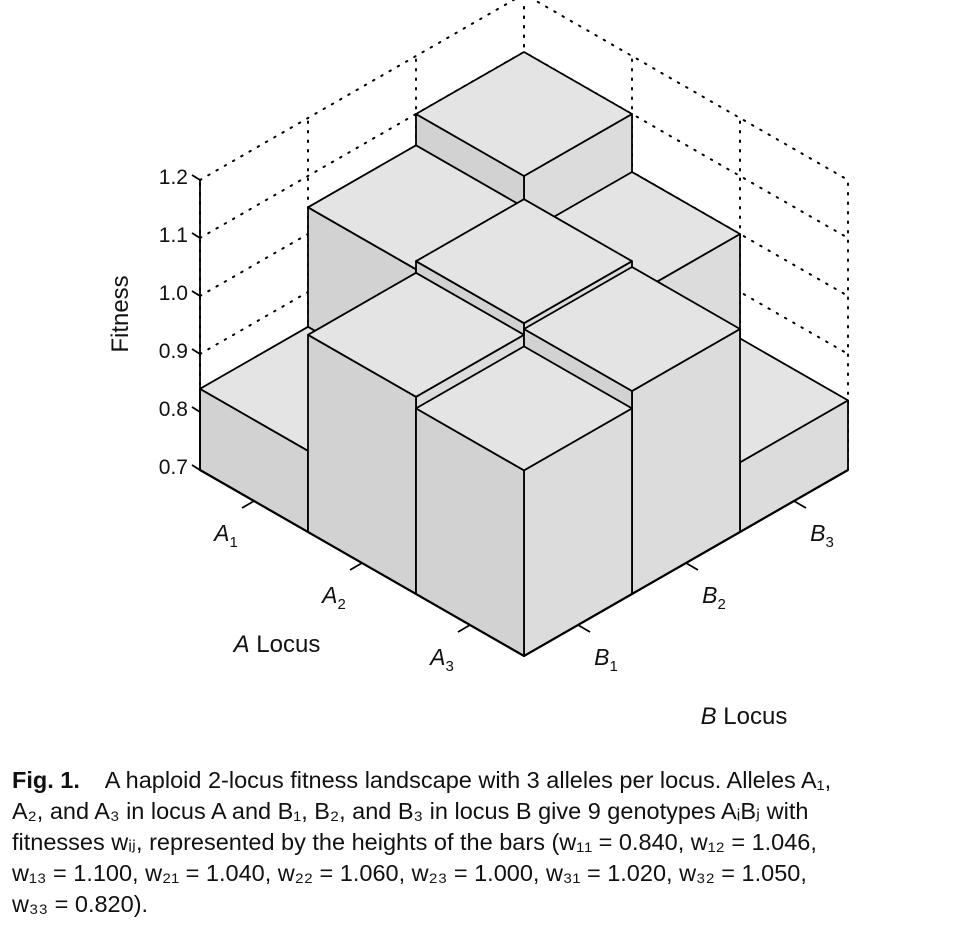 The width and height of the screenshot is (964, 948). What do you see at coordinates (744, 716) in the screenshot?
I see `b-axis-label: B Locus` at bounding box center [744, 716].